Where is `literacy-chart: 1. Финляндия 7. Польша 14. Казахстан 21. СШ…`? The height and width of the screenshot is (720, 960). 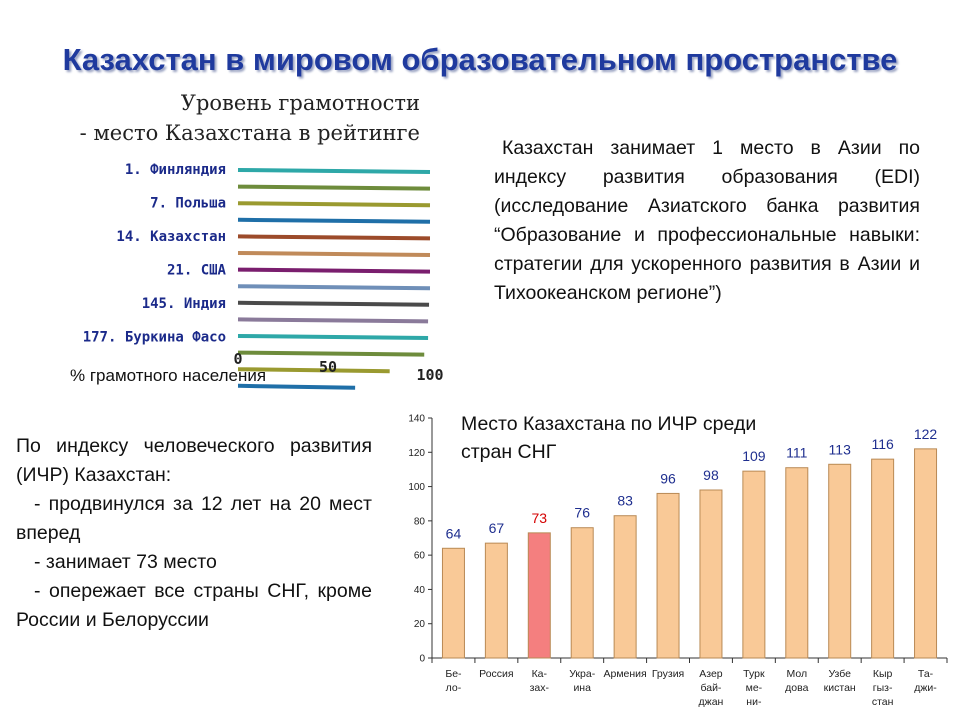 literacy-chart: 1. Финляндия 7. Польша 14. Казахстан 21. СШ… is located at coordinates (263, 276).